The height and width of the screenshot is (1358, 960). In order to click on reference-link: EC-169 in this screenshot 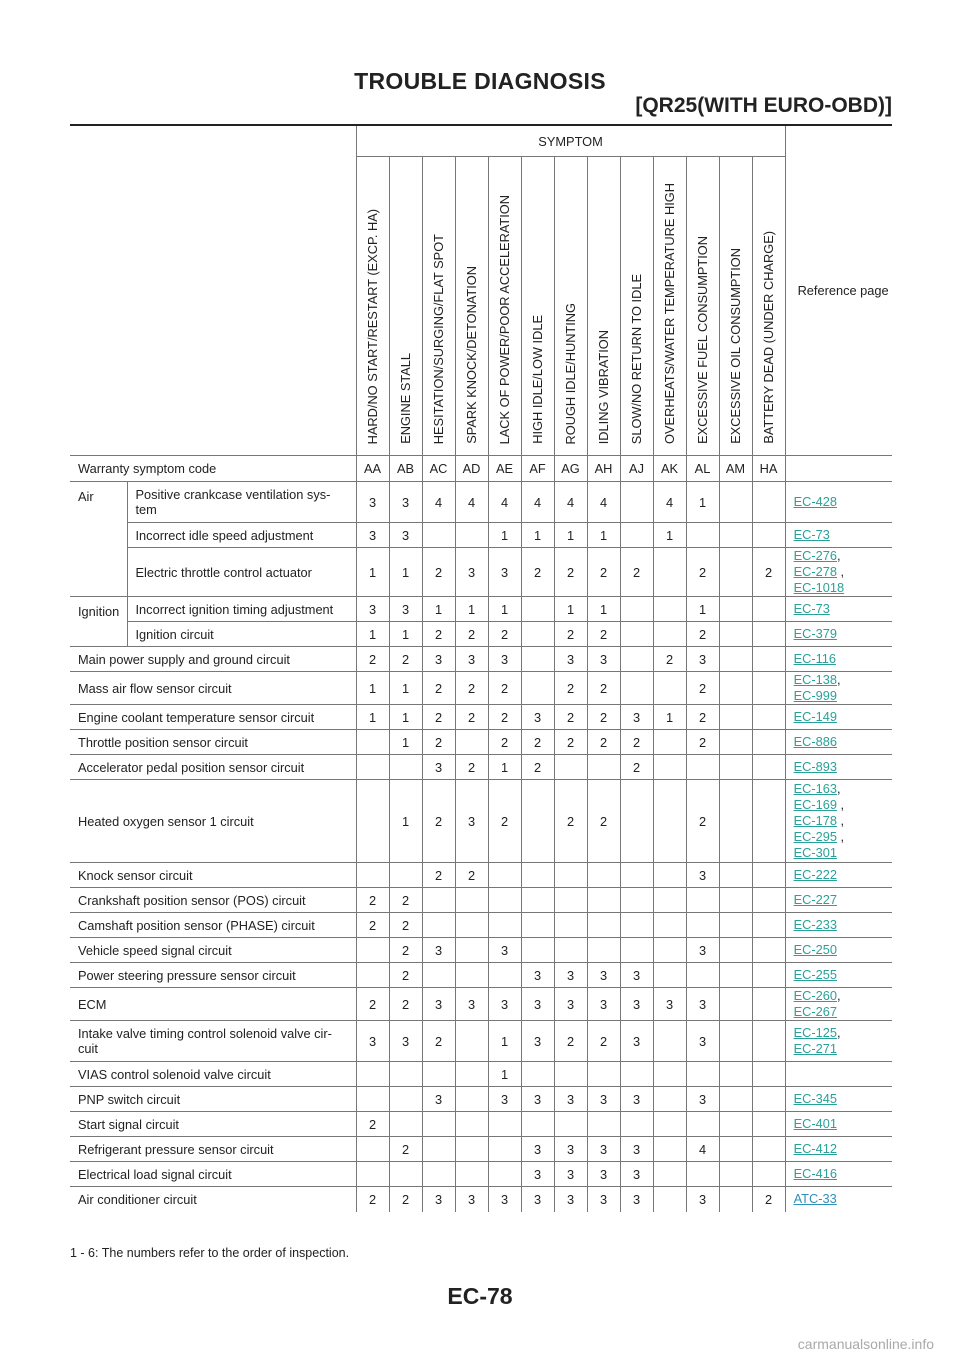, I will do `click(815, 804)`.